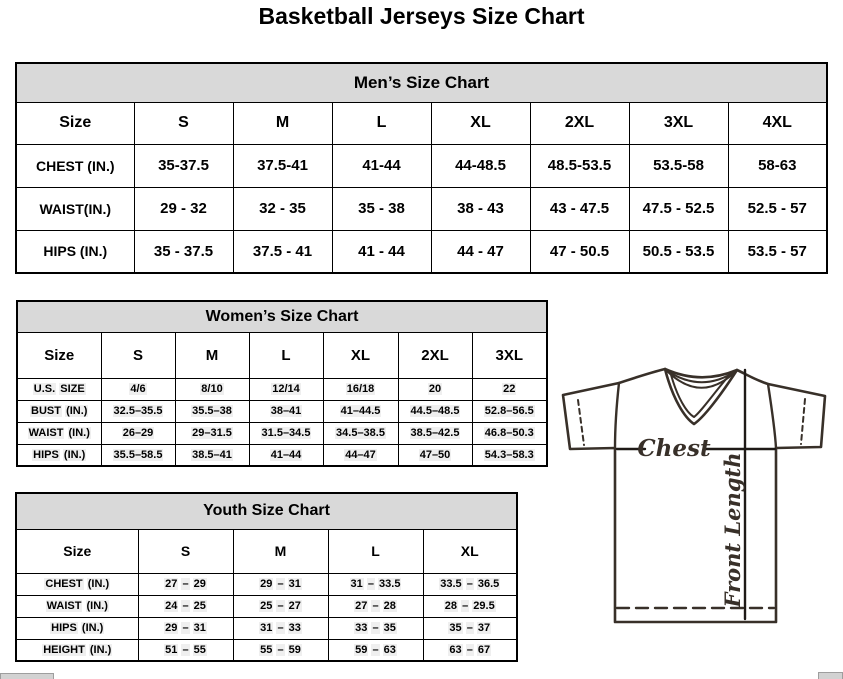 Image resolution: width=843 pixels, height=679 pixels. I want to click on table-cell: 52.5 - 57, so click(777, 208).